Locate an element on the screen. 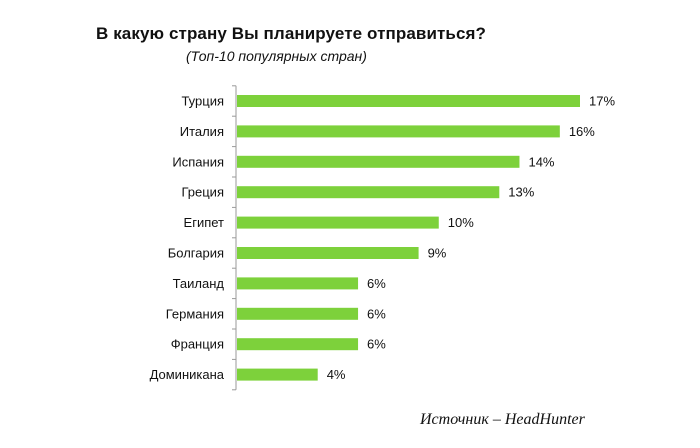  category-label: Таиланд is located at coordinates (199, 283).